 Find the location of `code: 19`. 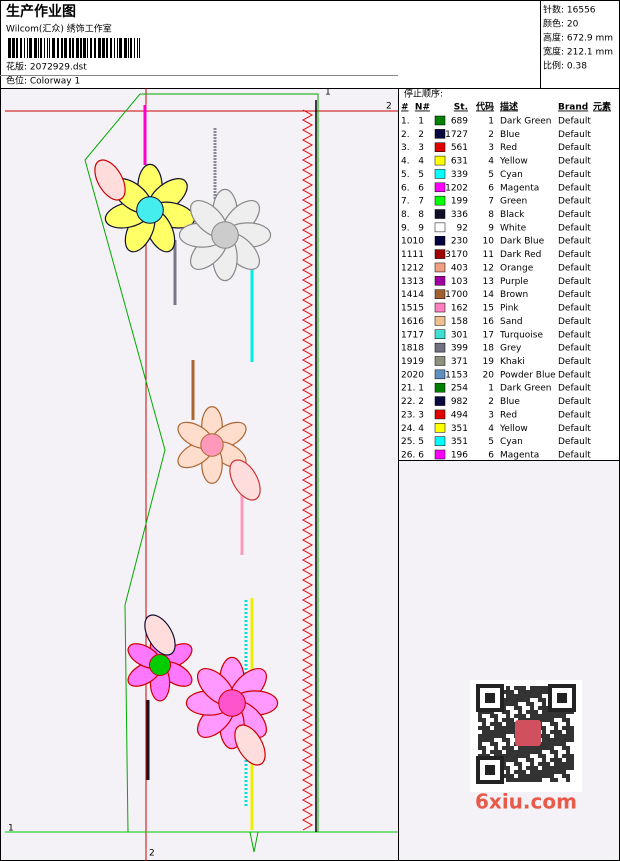

code: 19 is located at coordinates (489, 362).